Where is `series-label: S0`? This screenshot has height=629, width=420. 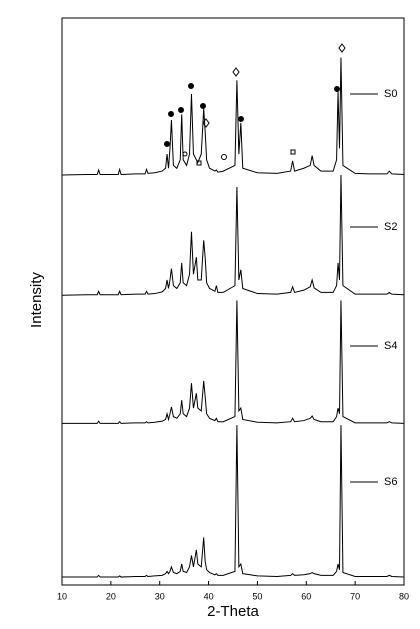 series-label: S0 is located at coordinates (390, 94).